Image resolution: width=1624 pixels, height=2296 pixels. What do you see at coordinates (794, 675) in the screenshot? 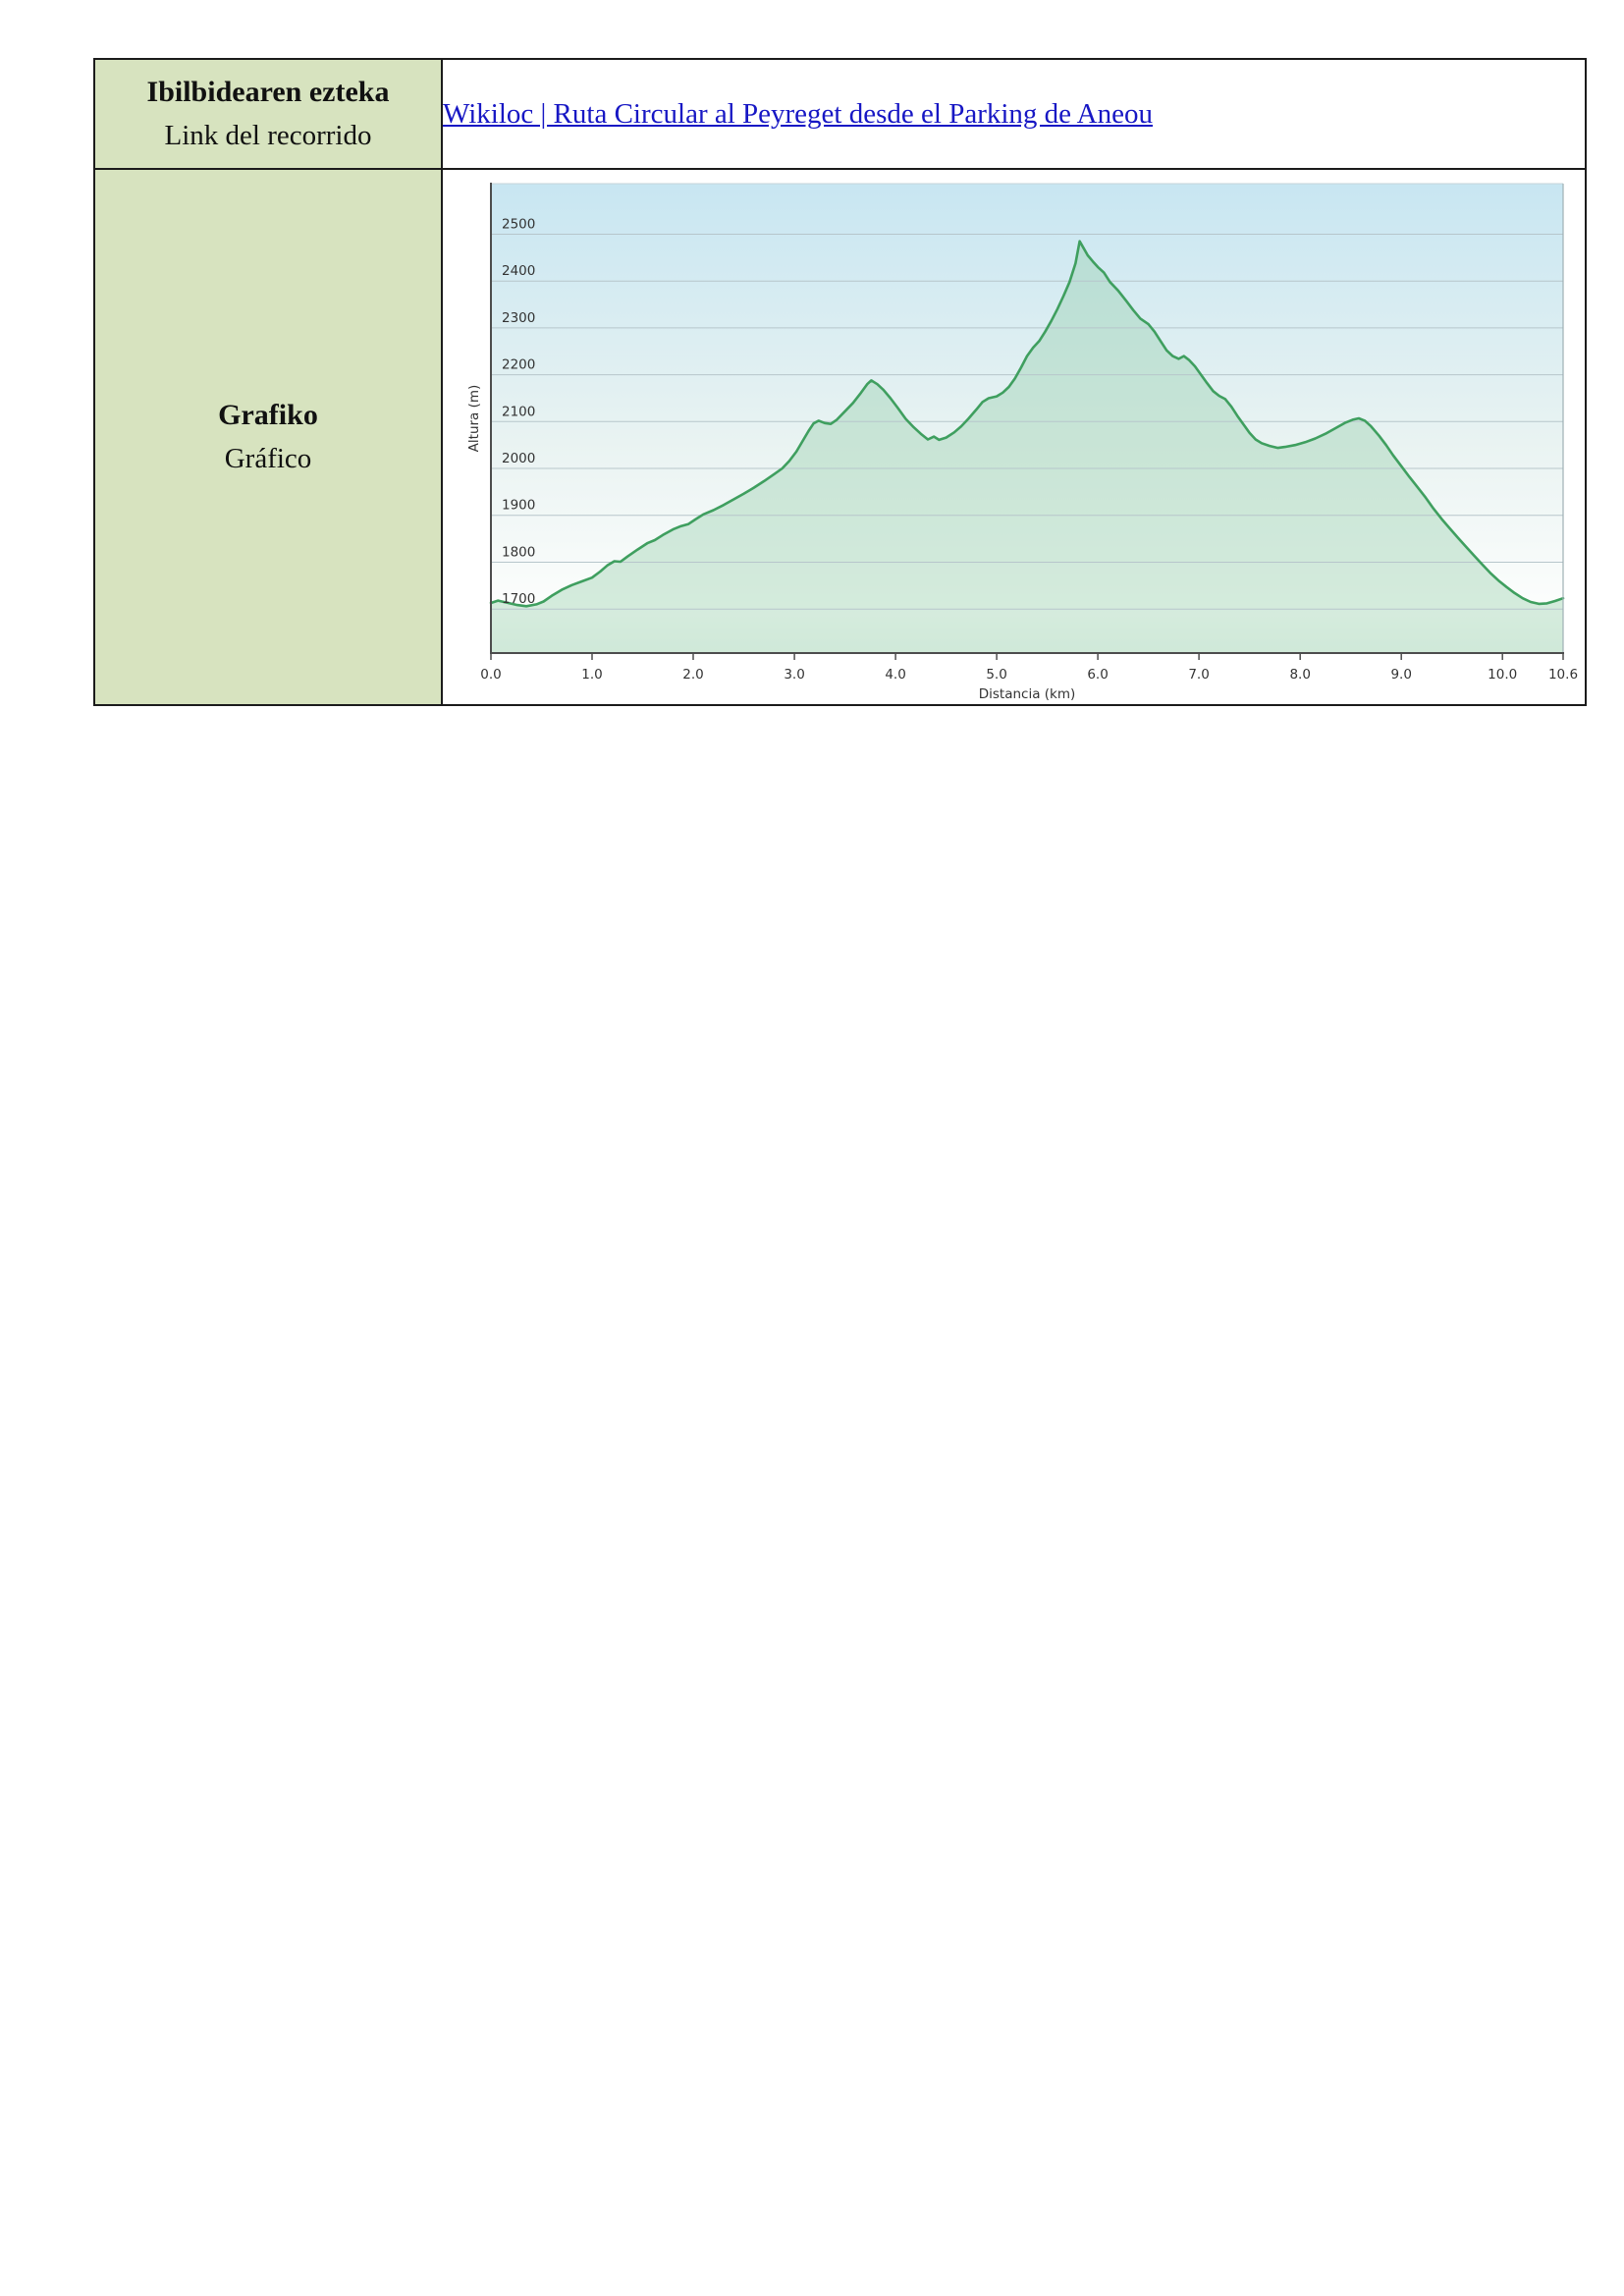
I see `x-tick-label: 3.0` at bounding box center [794, 675].